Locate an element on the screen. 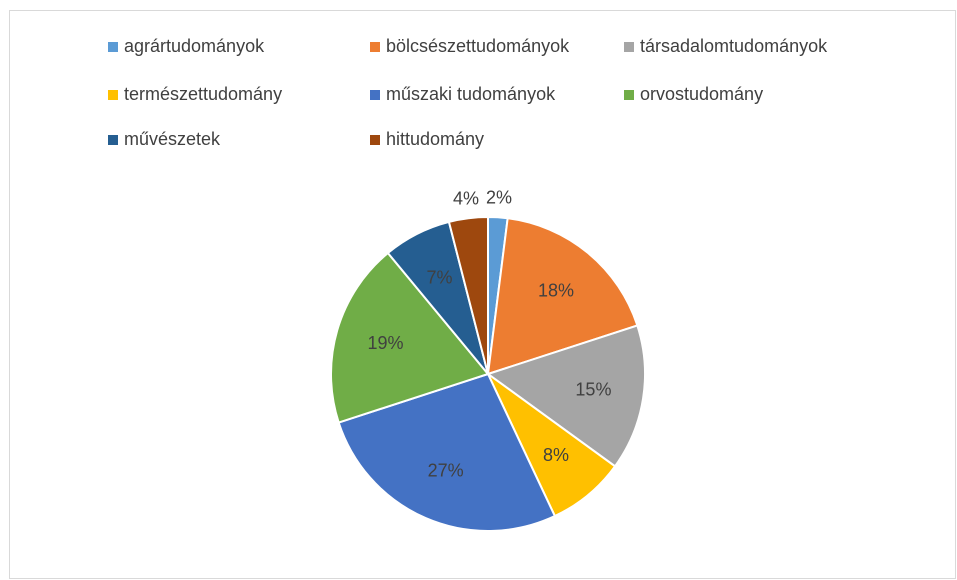  legend-label: orvostudomány is located at coordinates (701, 94).